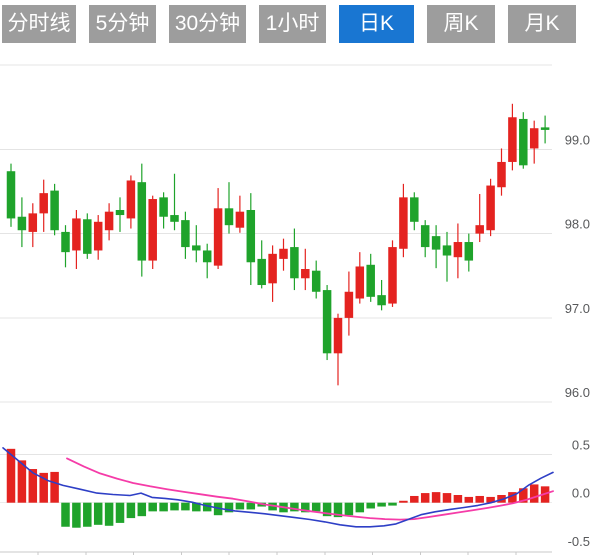  I want to click on x-axis, so click(276, 553).